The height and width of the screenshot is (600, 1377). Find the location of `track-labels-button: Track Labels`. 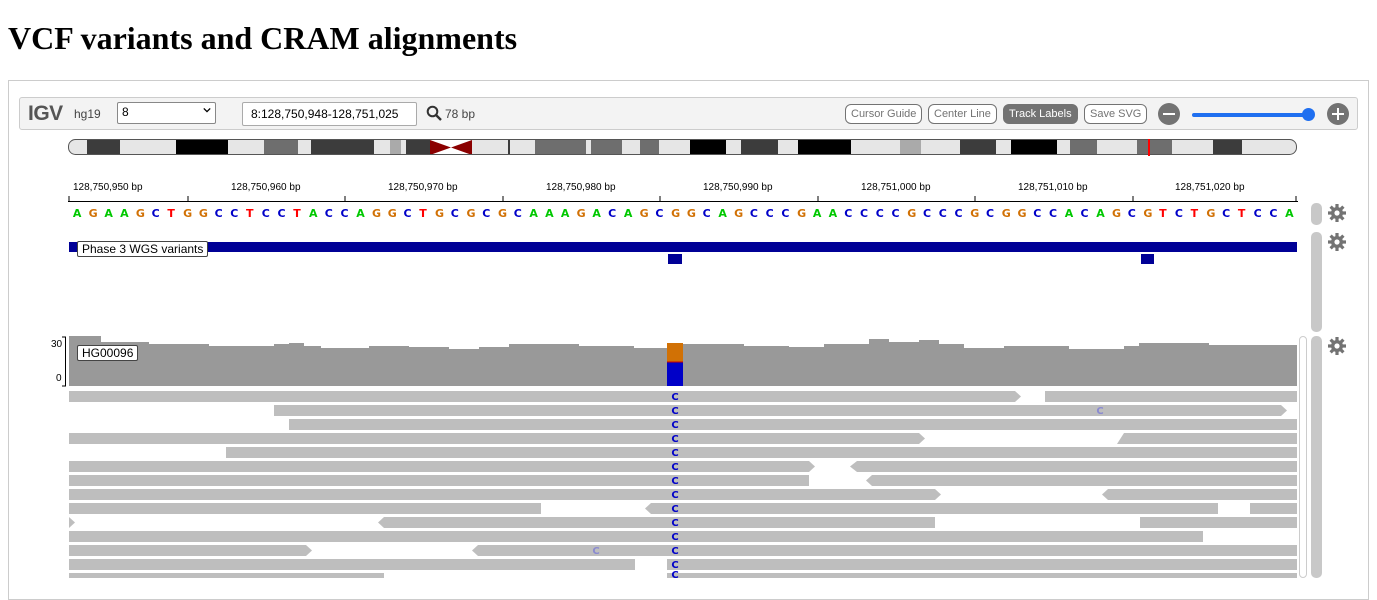

track-labels-button: Track Labels is located at coordinates (1040, 114).